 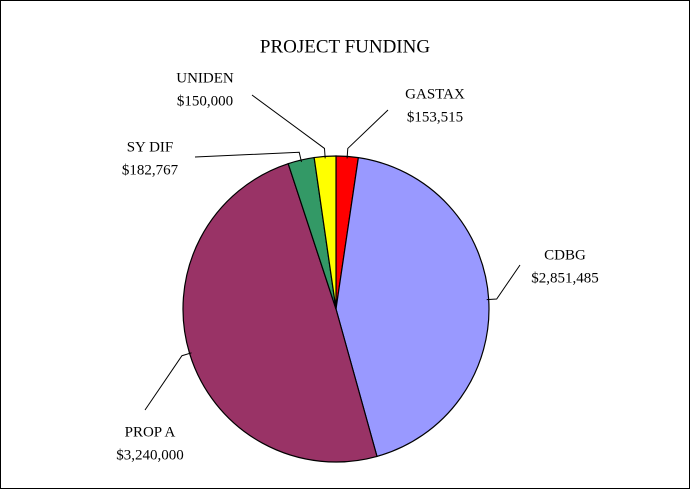 I want to click on chart-title: PROJECT FUNDING, so click(x=345, y=46).